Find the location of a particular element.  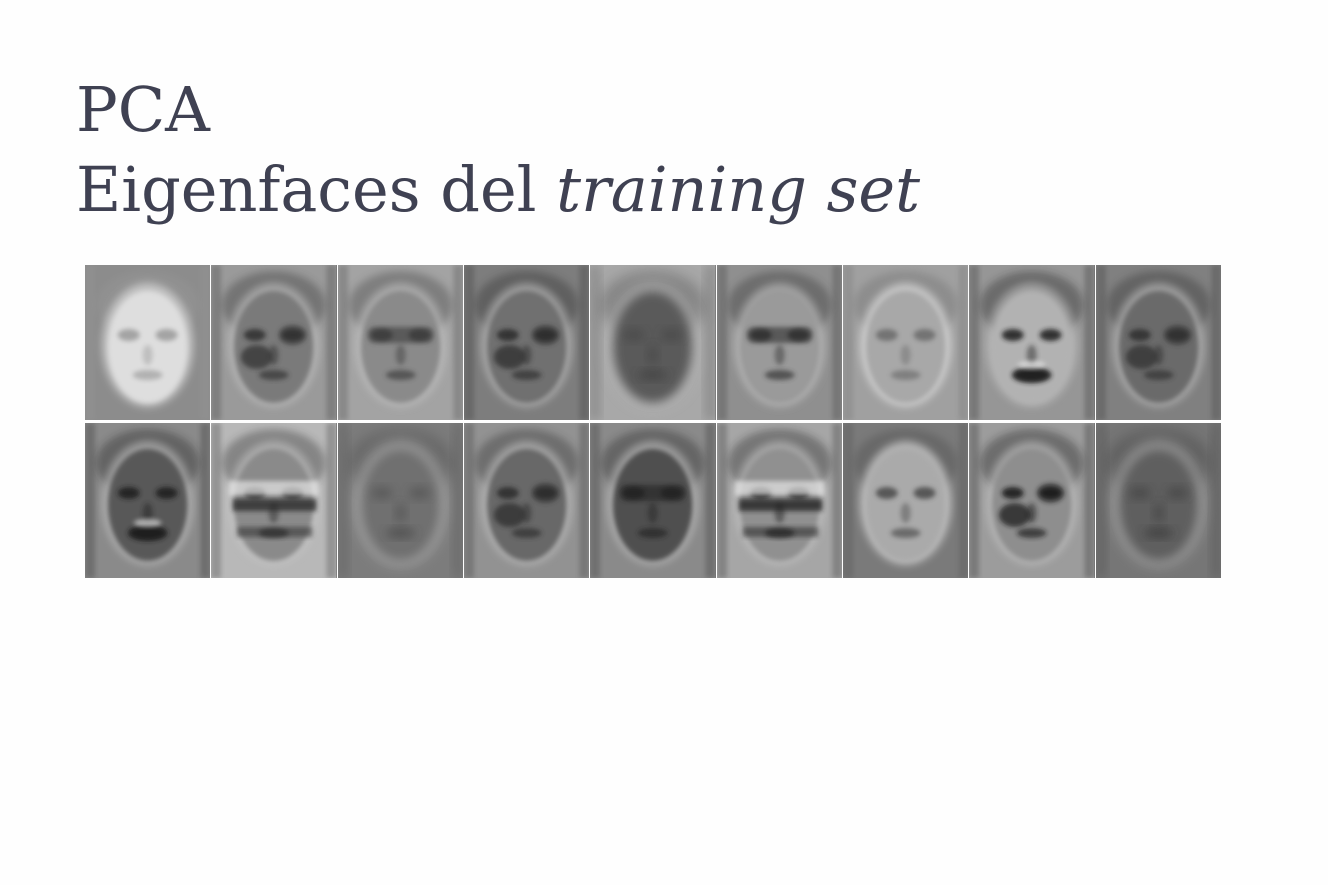

title-line2-italic: training set is located at coordinates (738, 189).